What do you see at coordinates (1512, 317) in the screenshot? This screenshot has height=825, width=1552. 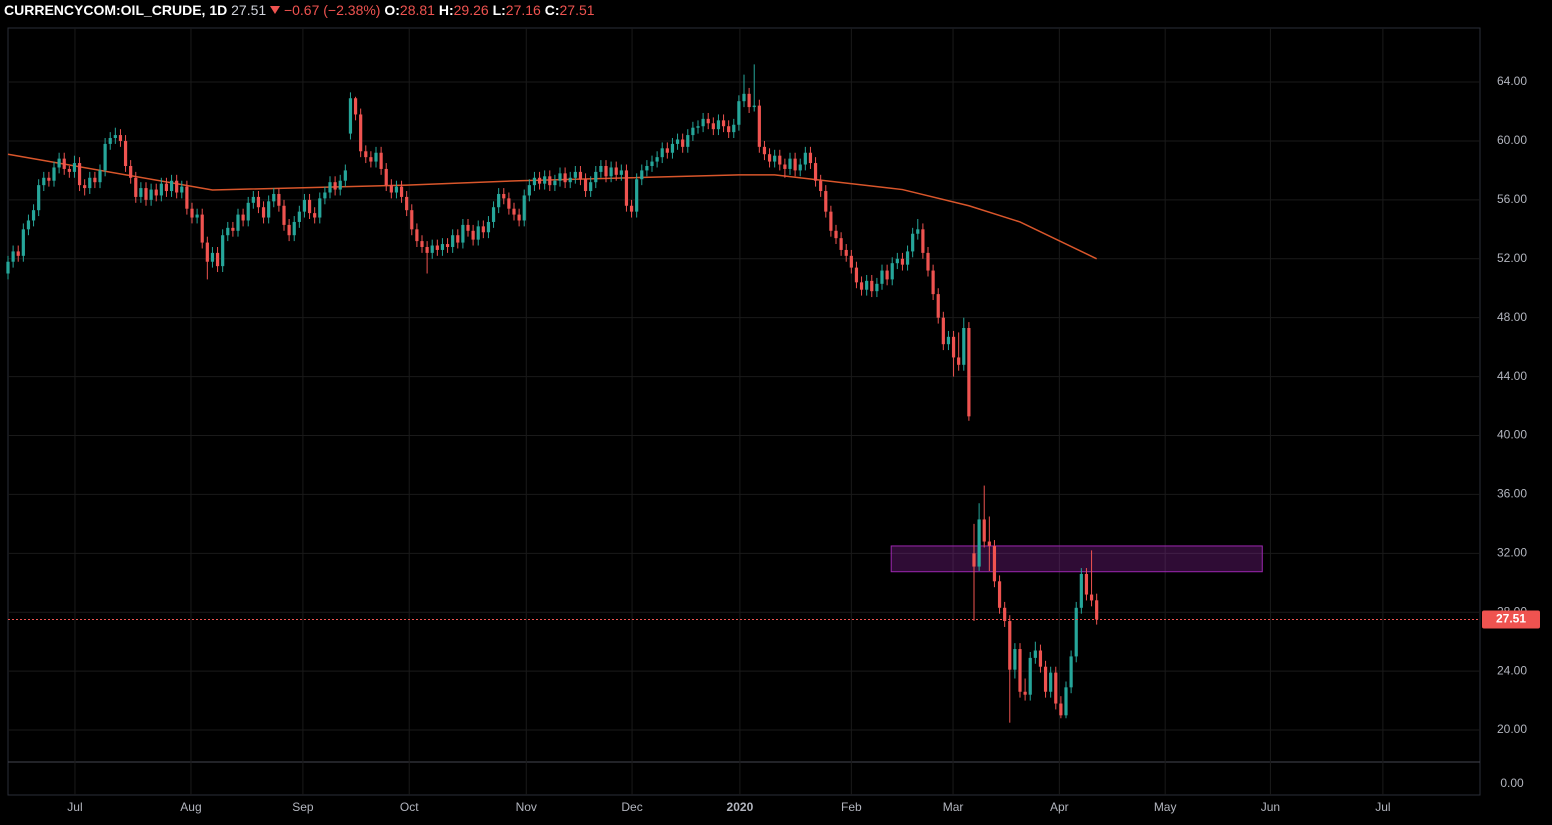 I see `y-tick-label: 48.00` at bounding box center [1512, 317].